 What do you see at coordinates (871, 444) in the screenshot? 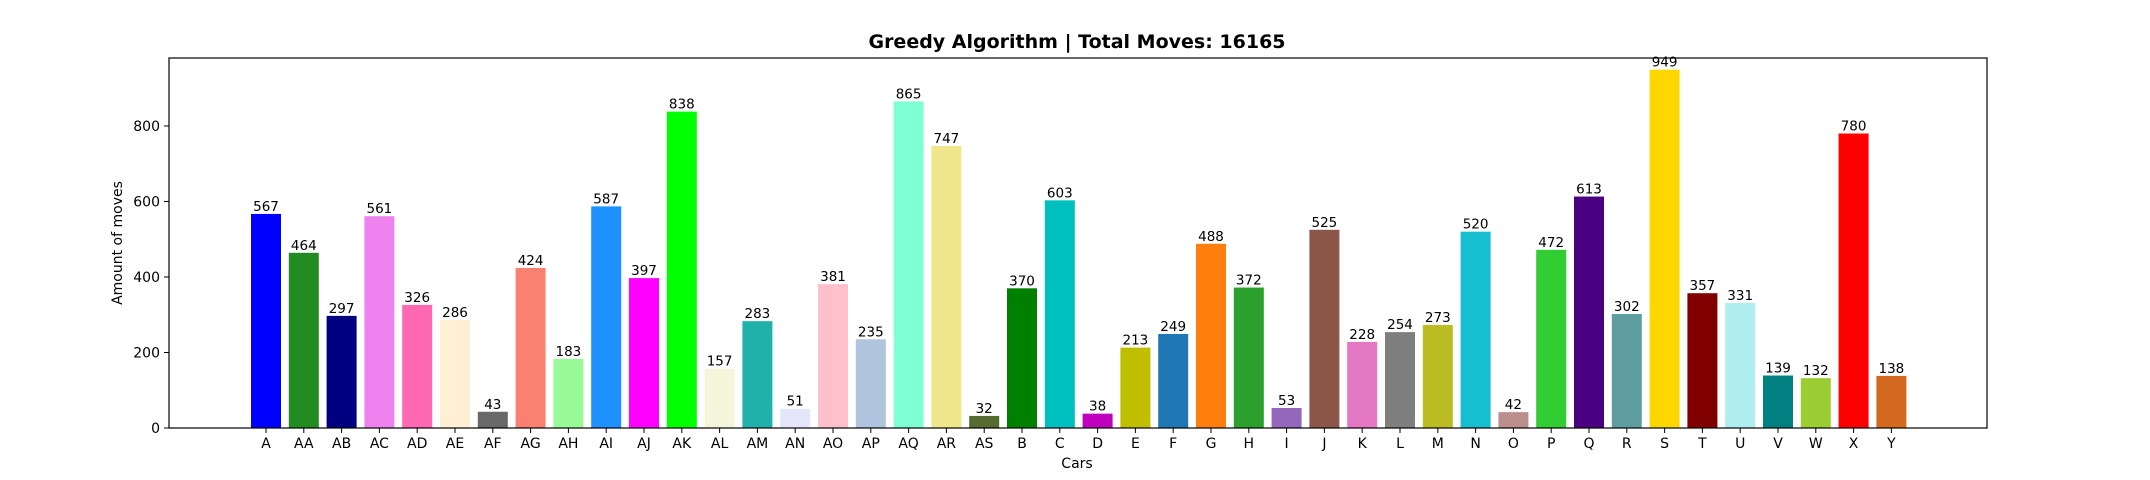
I see `x-tick-label: AP` at bounding box center [871, 444].